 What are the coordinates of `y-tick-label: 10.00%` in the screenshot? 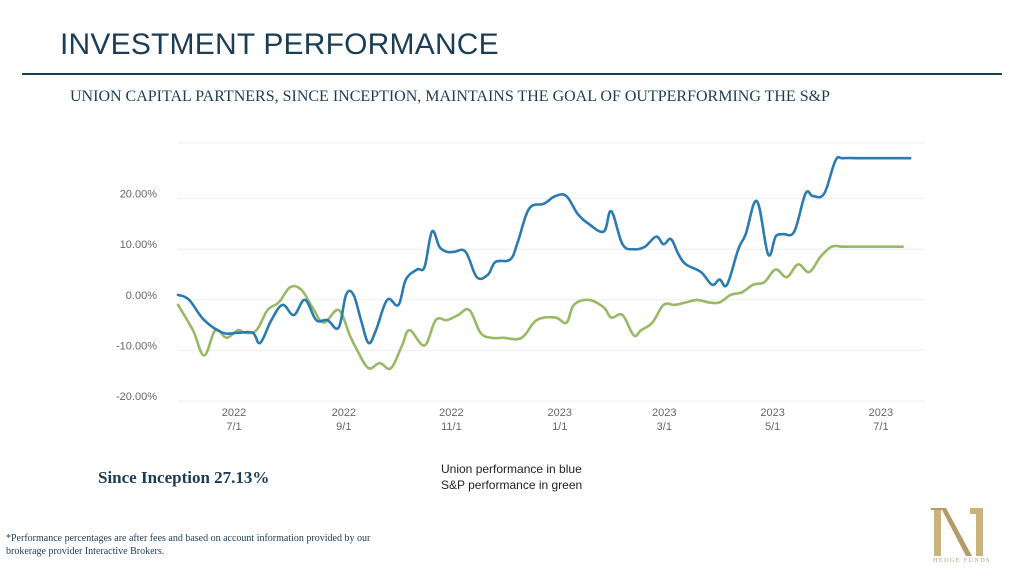 It's located at (139, 245).